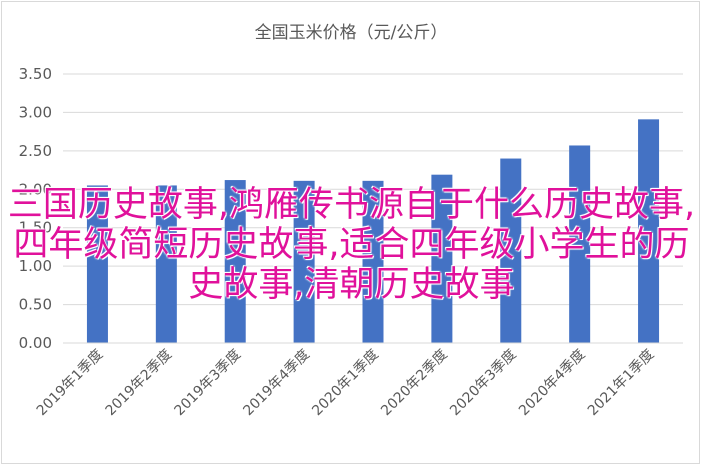 The height and width of the screenshot is (467, 703). Describe the element at coordinates (35, 151) in the screenshot. I see `y-tick-label: 2.50` at that location.